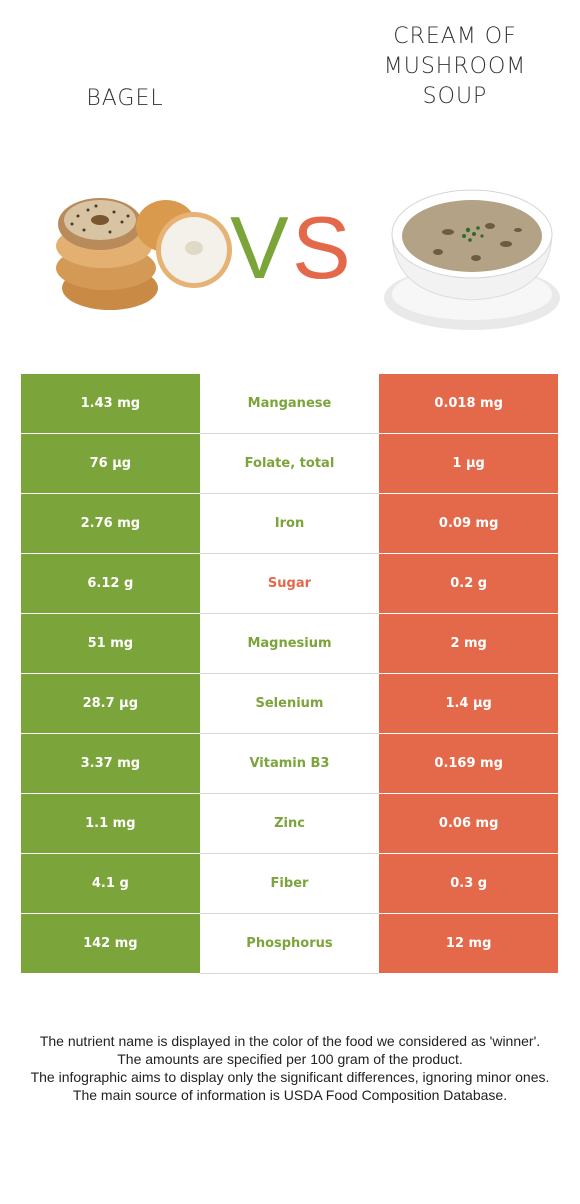 The height and width of the screenshot is (1204, 580). Describe the element at coordinates (110, 404) in the screenshot. I see `left-food-value: 1.43 mg` at that location.